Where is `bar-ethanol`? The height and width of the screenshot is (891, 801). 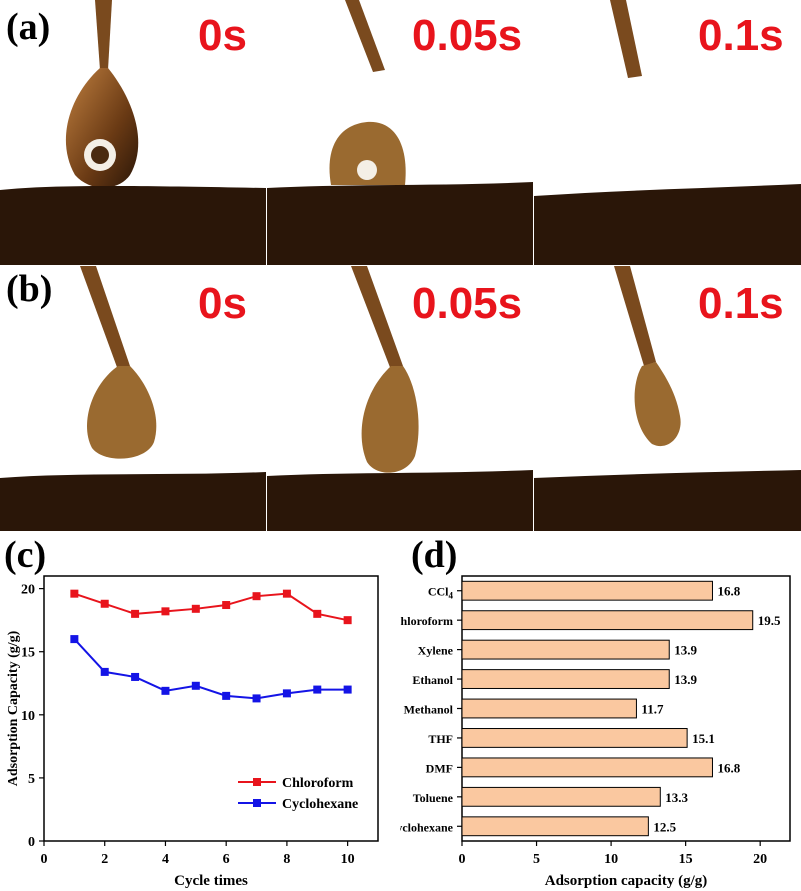 bar-ethanol is located at coordinates (565, 679).